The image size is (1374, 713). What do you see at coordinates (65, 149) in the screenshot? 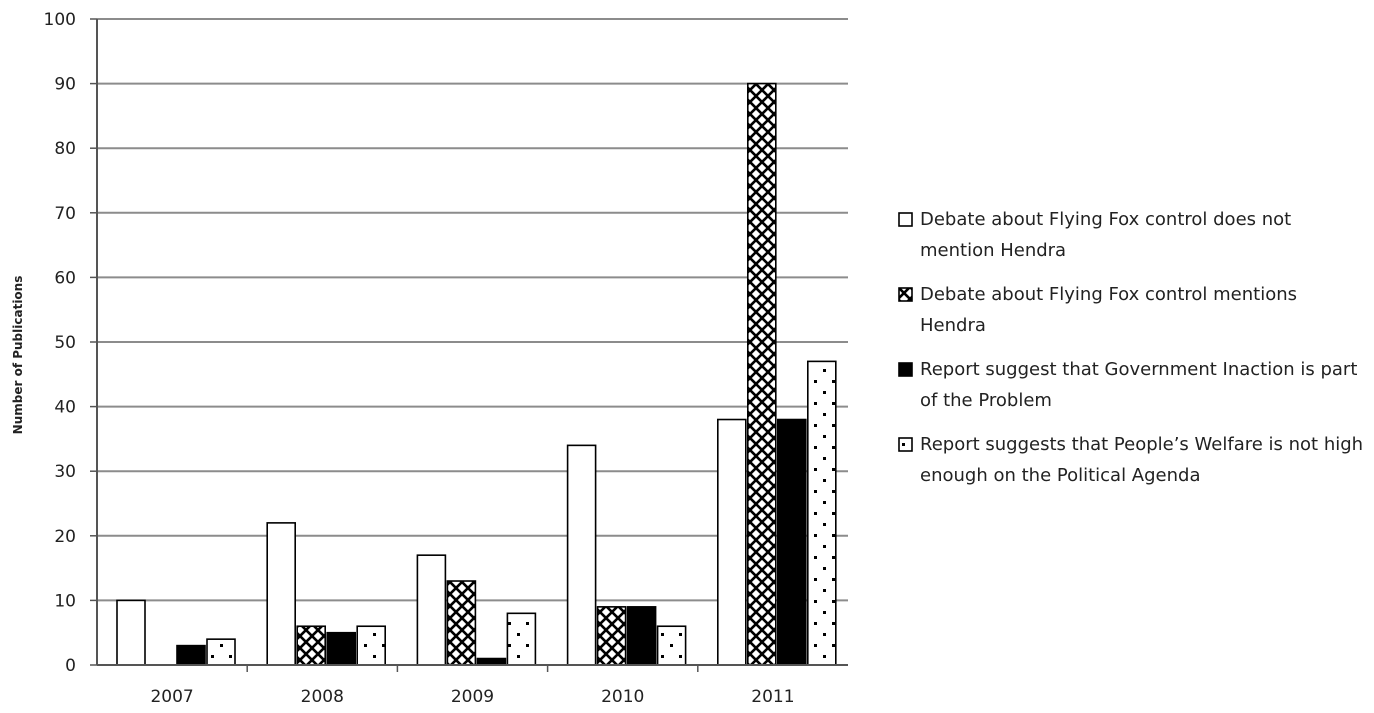
I see `y-tick-label: 80` at bounding box center [65, 149].